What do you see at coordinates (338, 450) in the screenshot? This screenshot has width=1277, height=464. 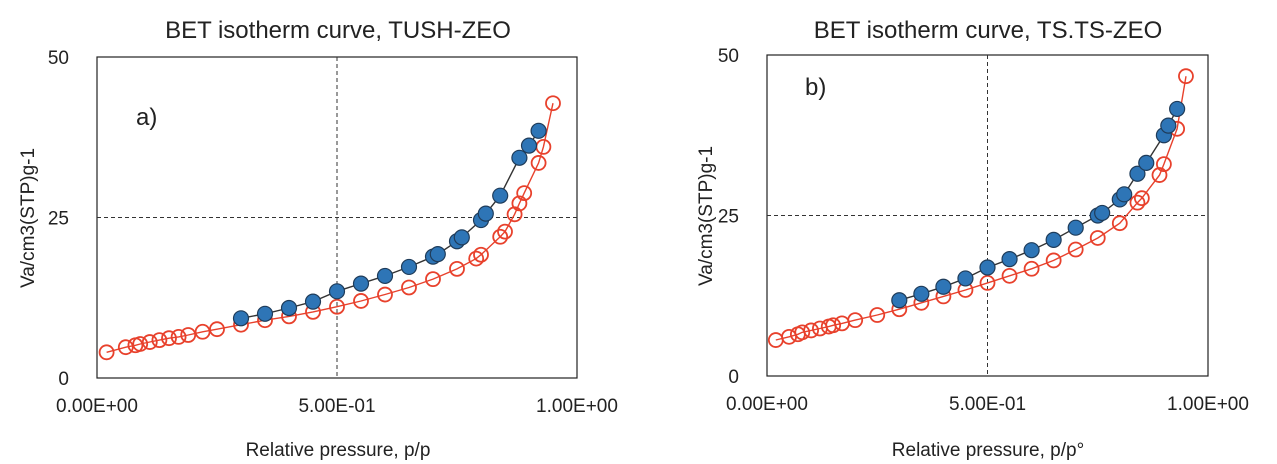 I see `x-axis-label: Relative pressure, p/p` at bounding box center [338, 450].